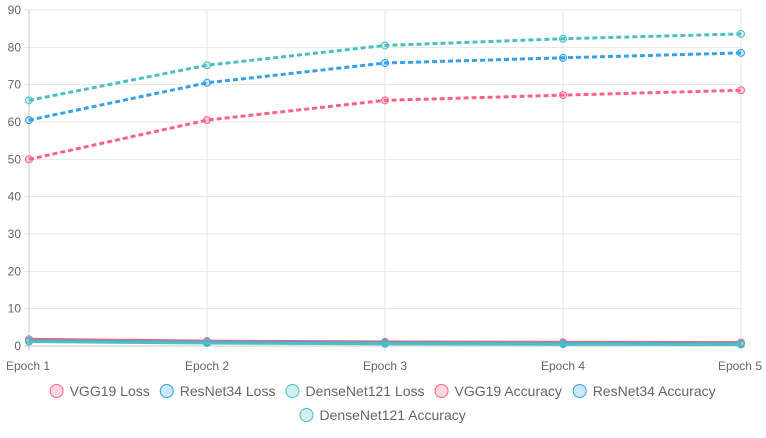 The height and width of the screenshot is (438, 766). I want to click on x-tick-label: Epoch 1, so click(28, 366).